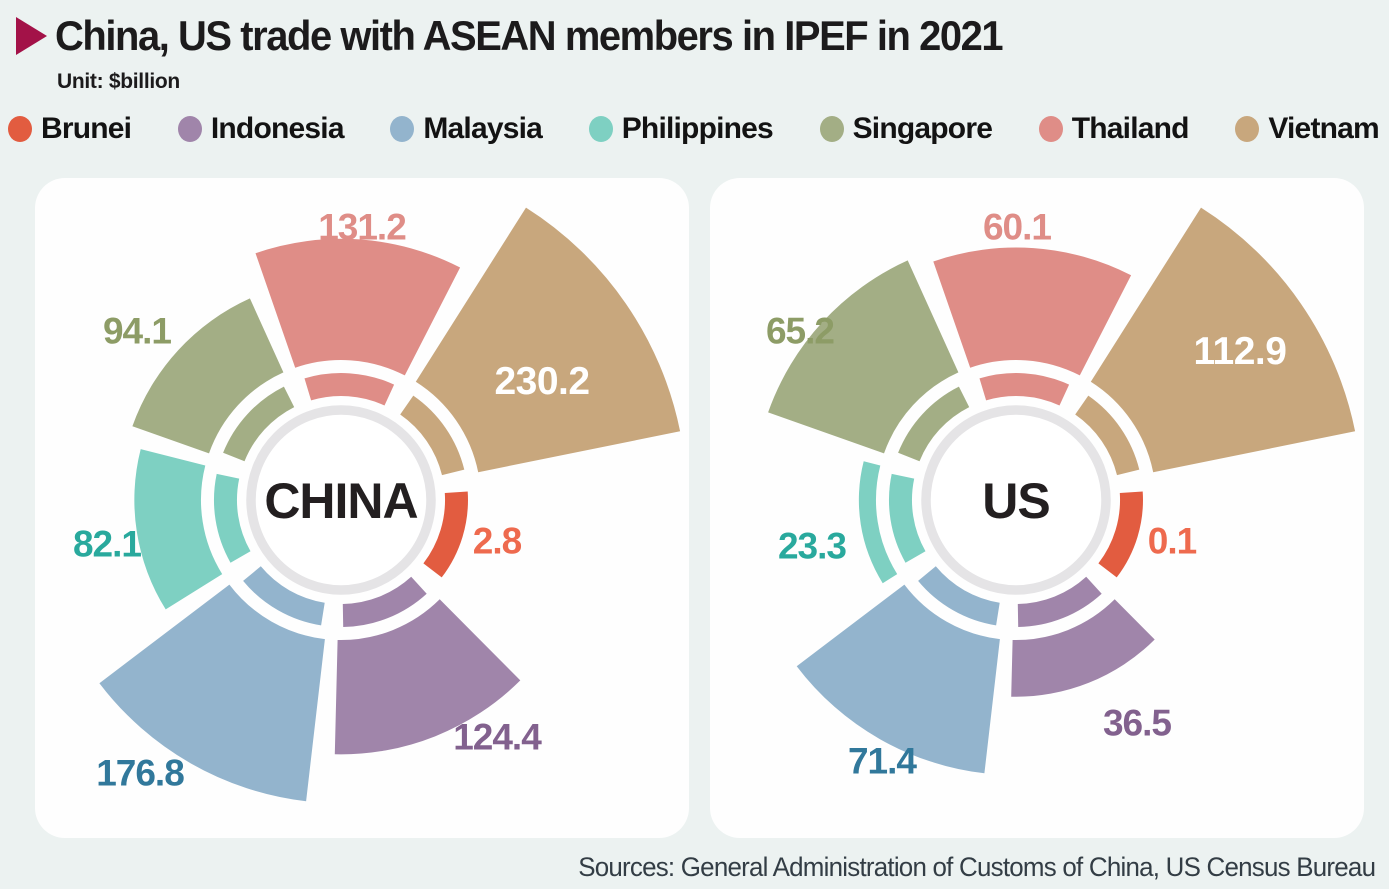  I want to click on value-label-philippines: 23.3, so click(812, 545).